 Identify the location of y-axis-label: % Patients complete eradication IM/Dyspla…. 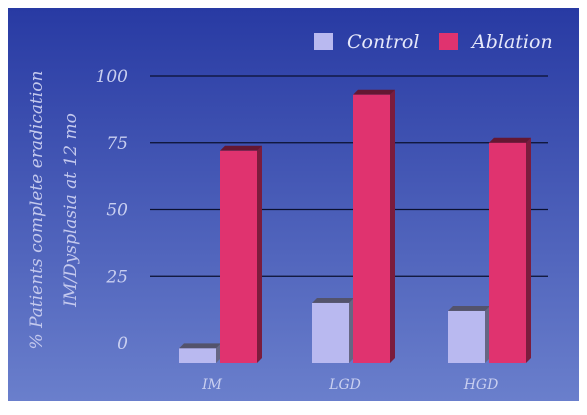
(54, 210).